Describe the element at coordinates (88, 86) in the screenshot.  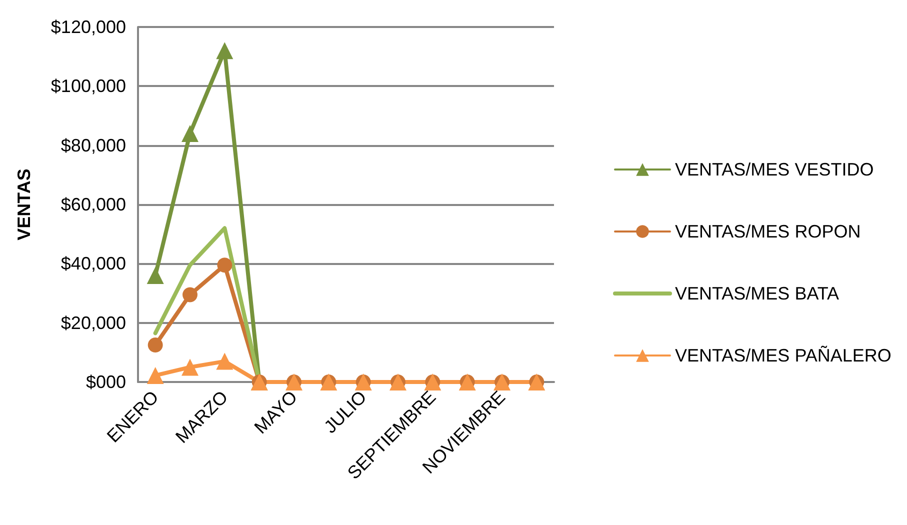
I see `y-tick-label: $100,000` at that location.